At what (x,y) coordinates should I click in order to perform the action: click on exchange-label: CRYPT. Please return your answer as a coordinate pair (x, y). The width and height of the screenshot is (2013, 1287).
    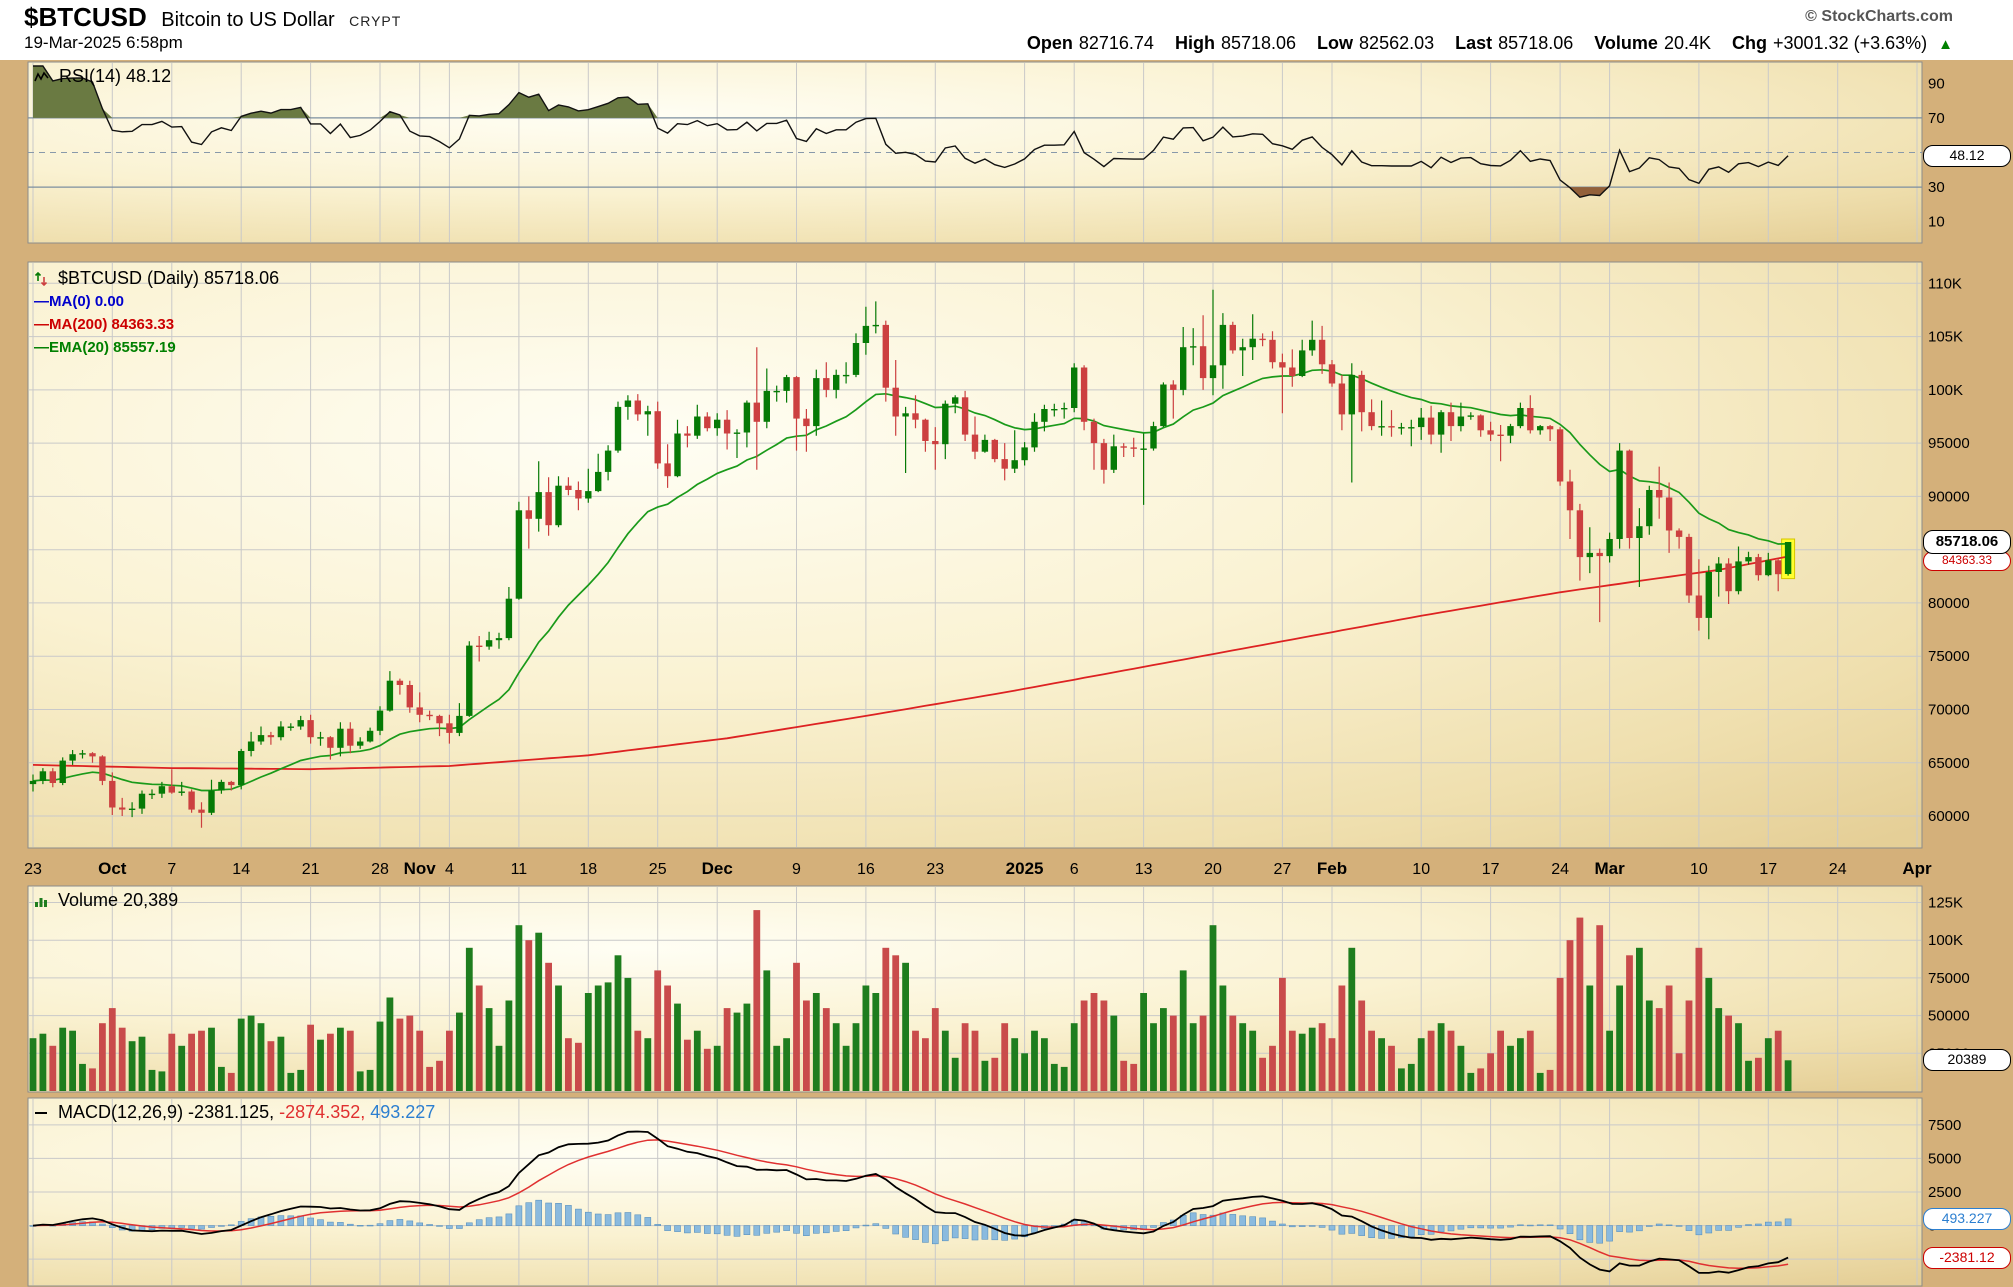
    Looking at the image, I should click on (375, 21).